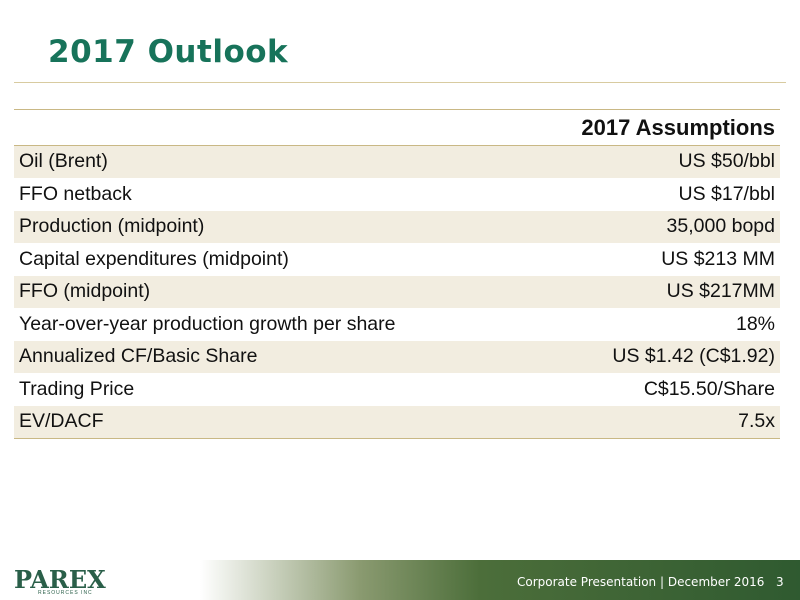 The height and width of the screenshot is (600, 800). What do you see at coordinates (265, 194) in the screenshot?
I see `label-cell: FFO netback` at bounding box center [265, 194].